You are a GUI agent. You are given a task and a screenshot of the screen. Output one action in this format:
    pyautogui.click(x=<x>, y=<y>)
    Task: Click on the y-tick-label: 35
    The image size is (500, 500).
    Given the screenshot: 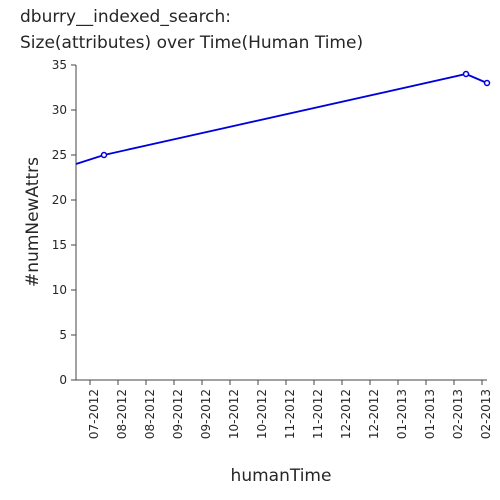 What is the action you would take?
    pyautogui.click(x=59, y=65)
    